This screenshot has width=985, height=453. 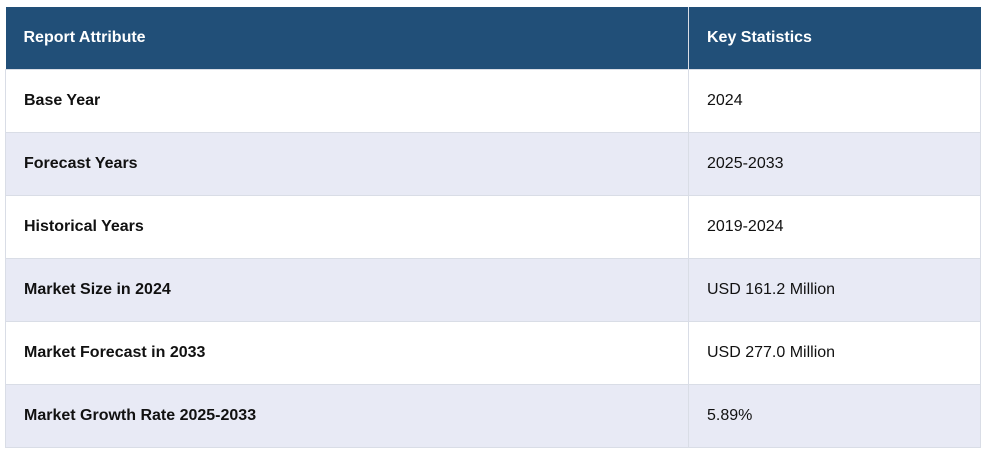 What do you see at coordinates (834, 100) in the screenshot?
I see `statistic-cell: 2024` at bounding box center [834, 100].